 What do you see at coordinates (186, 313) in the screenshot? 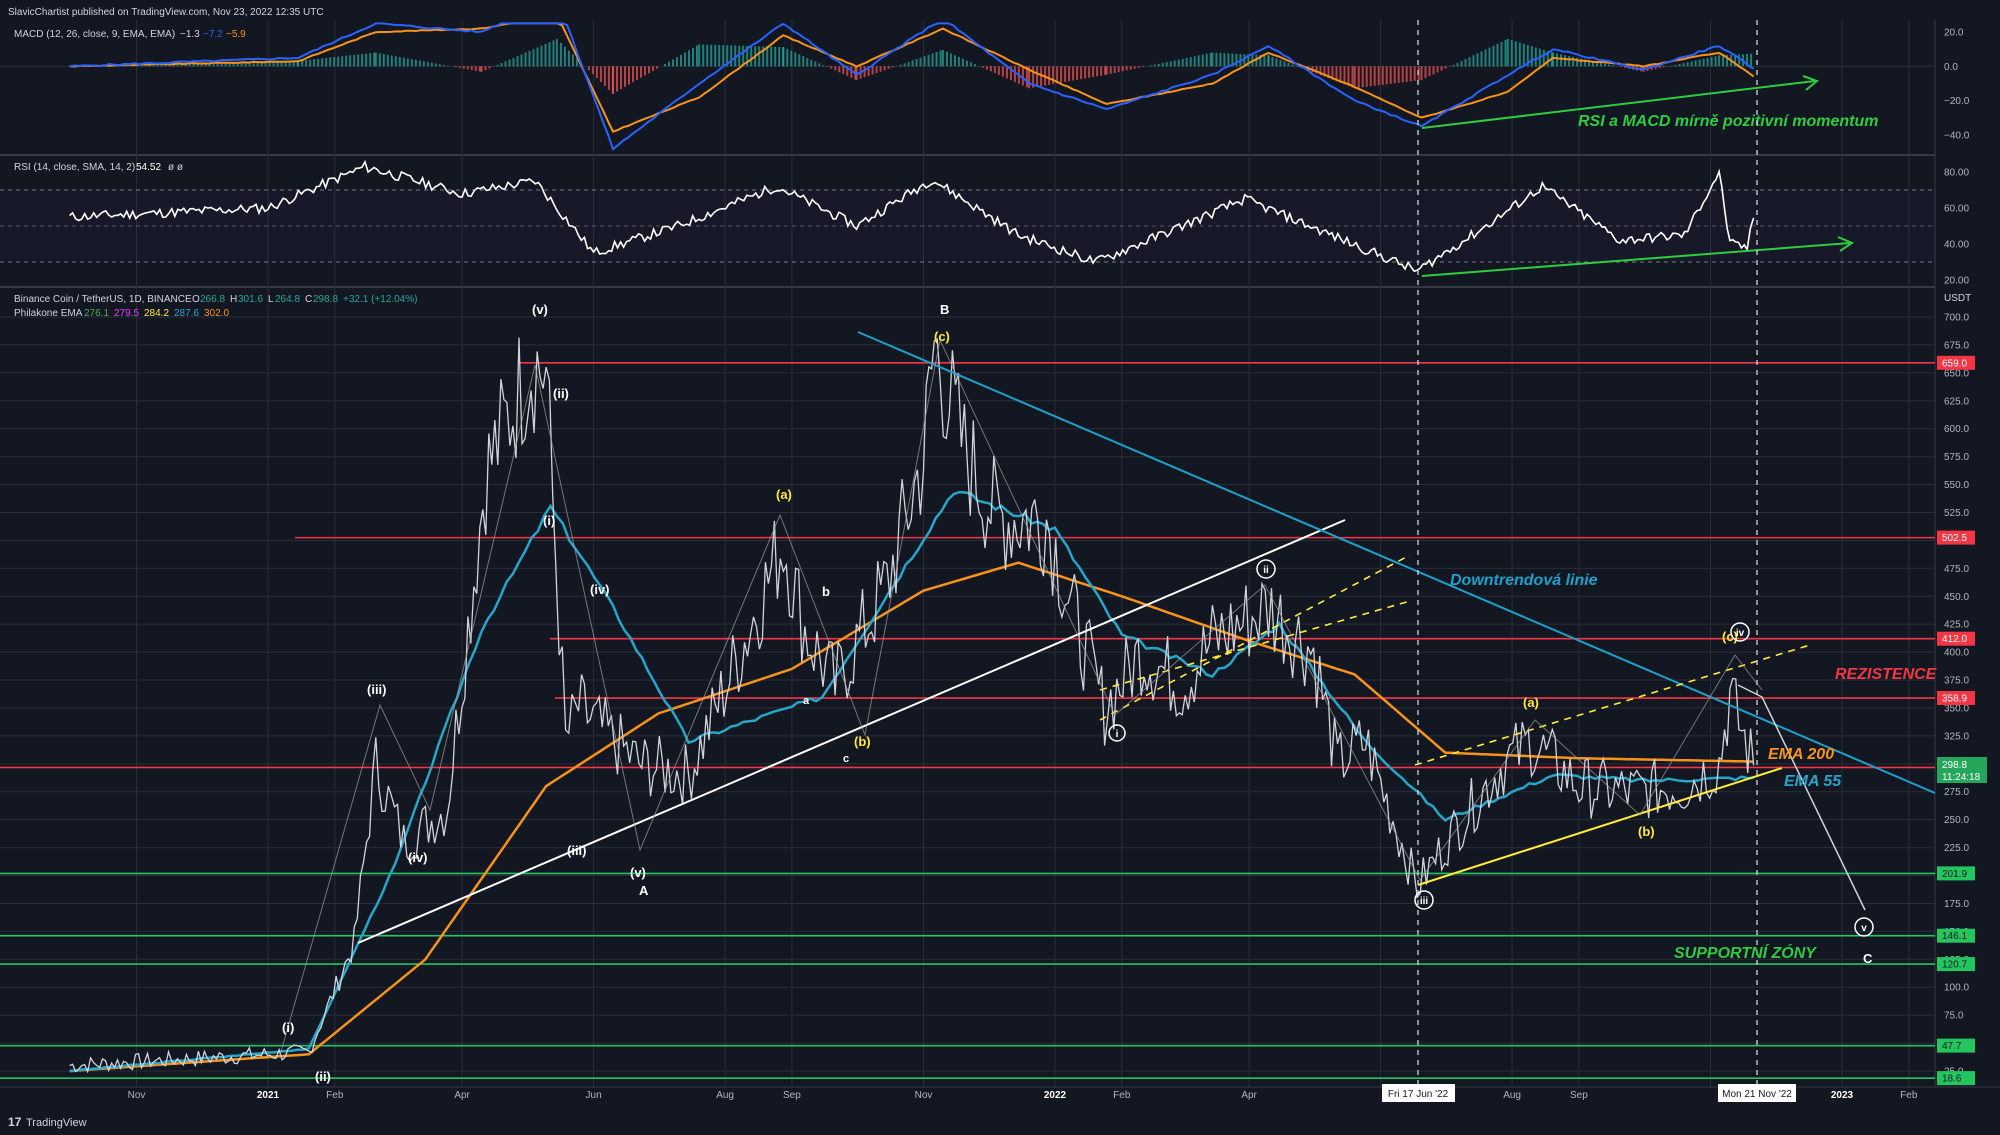
I see `svg-text: 287.6` at bounding box center [186, 313].